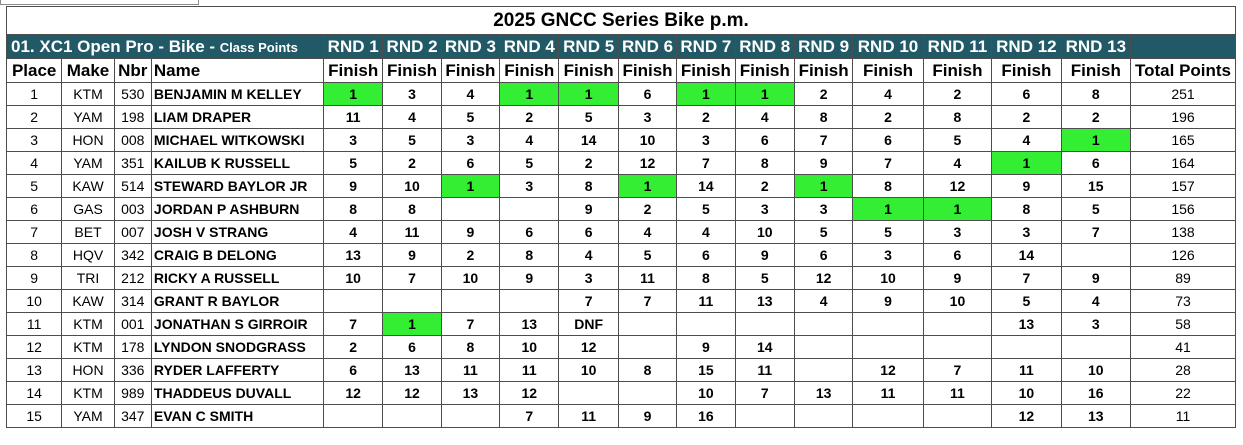  What do you see at coordinates (132, 209) in the screenshot?
I see `nbr-cell: 003` at bounding box center [132, 209].